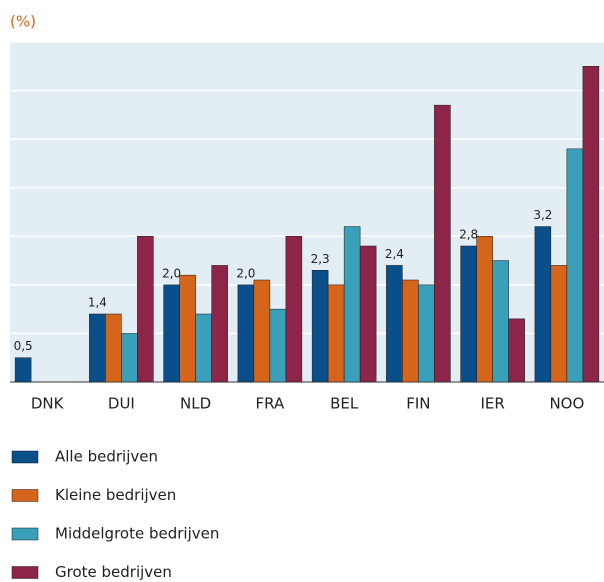 The width and height of the screenshot is (604, 582). What do you see at coordinates (23, 346) in the screenshot?
I see `data-label: 0,5` at bounding box center [23, 346].